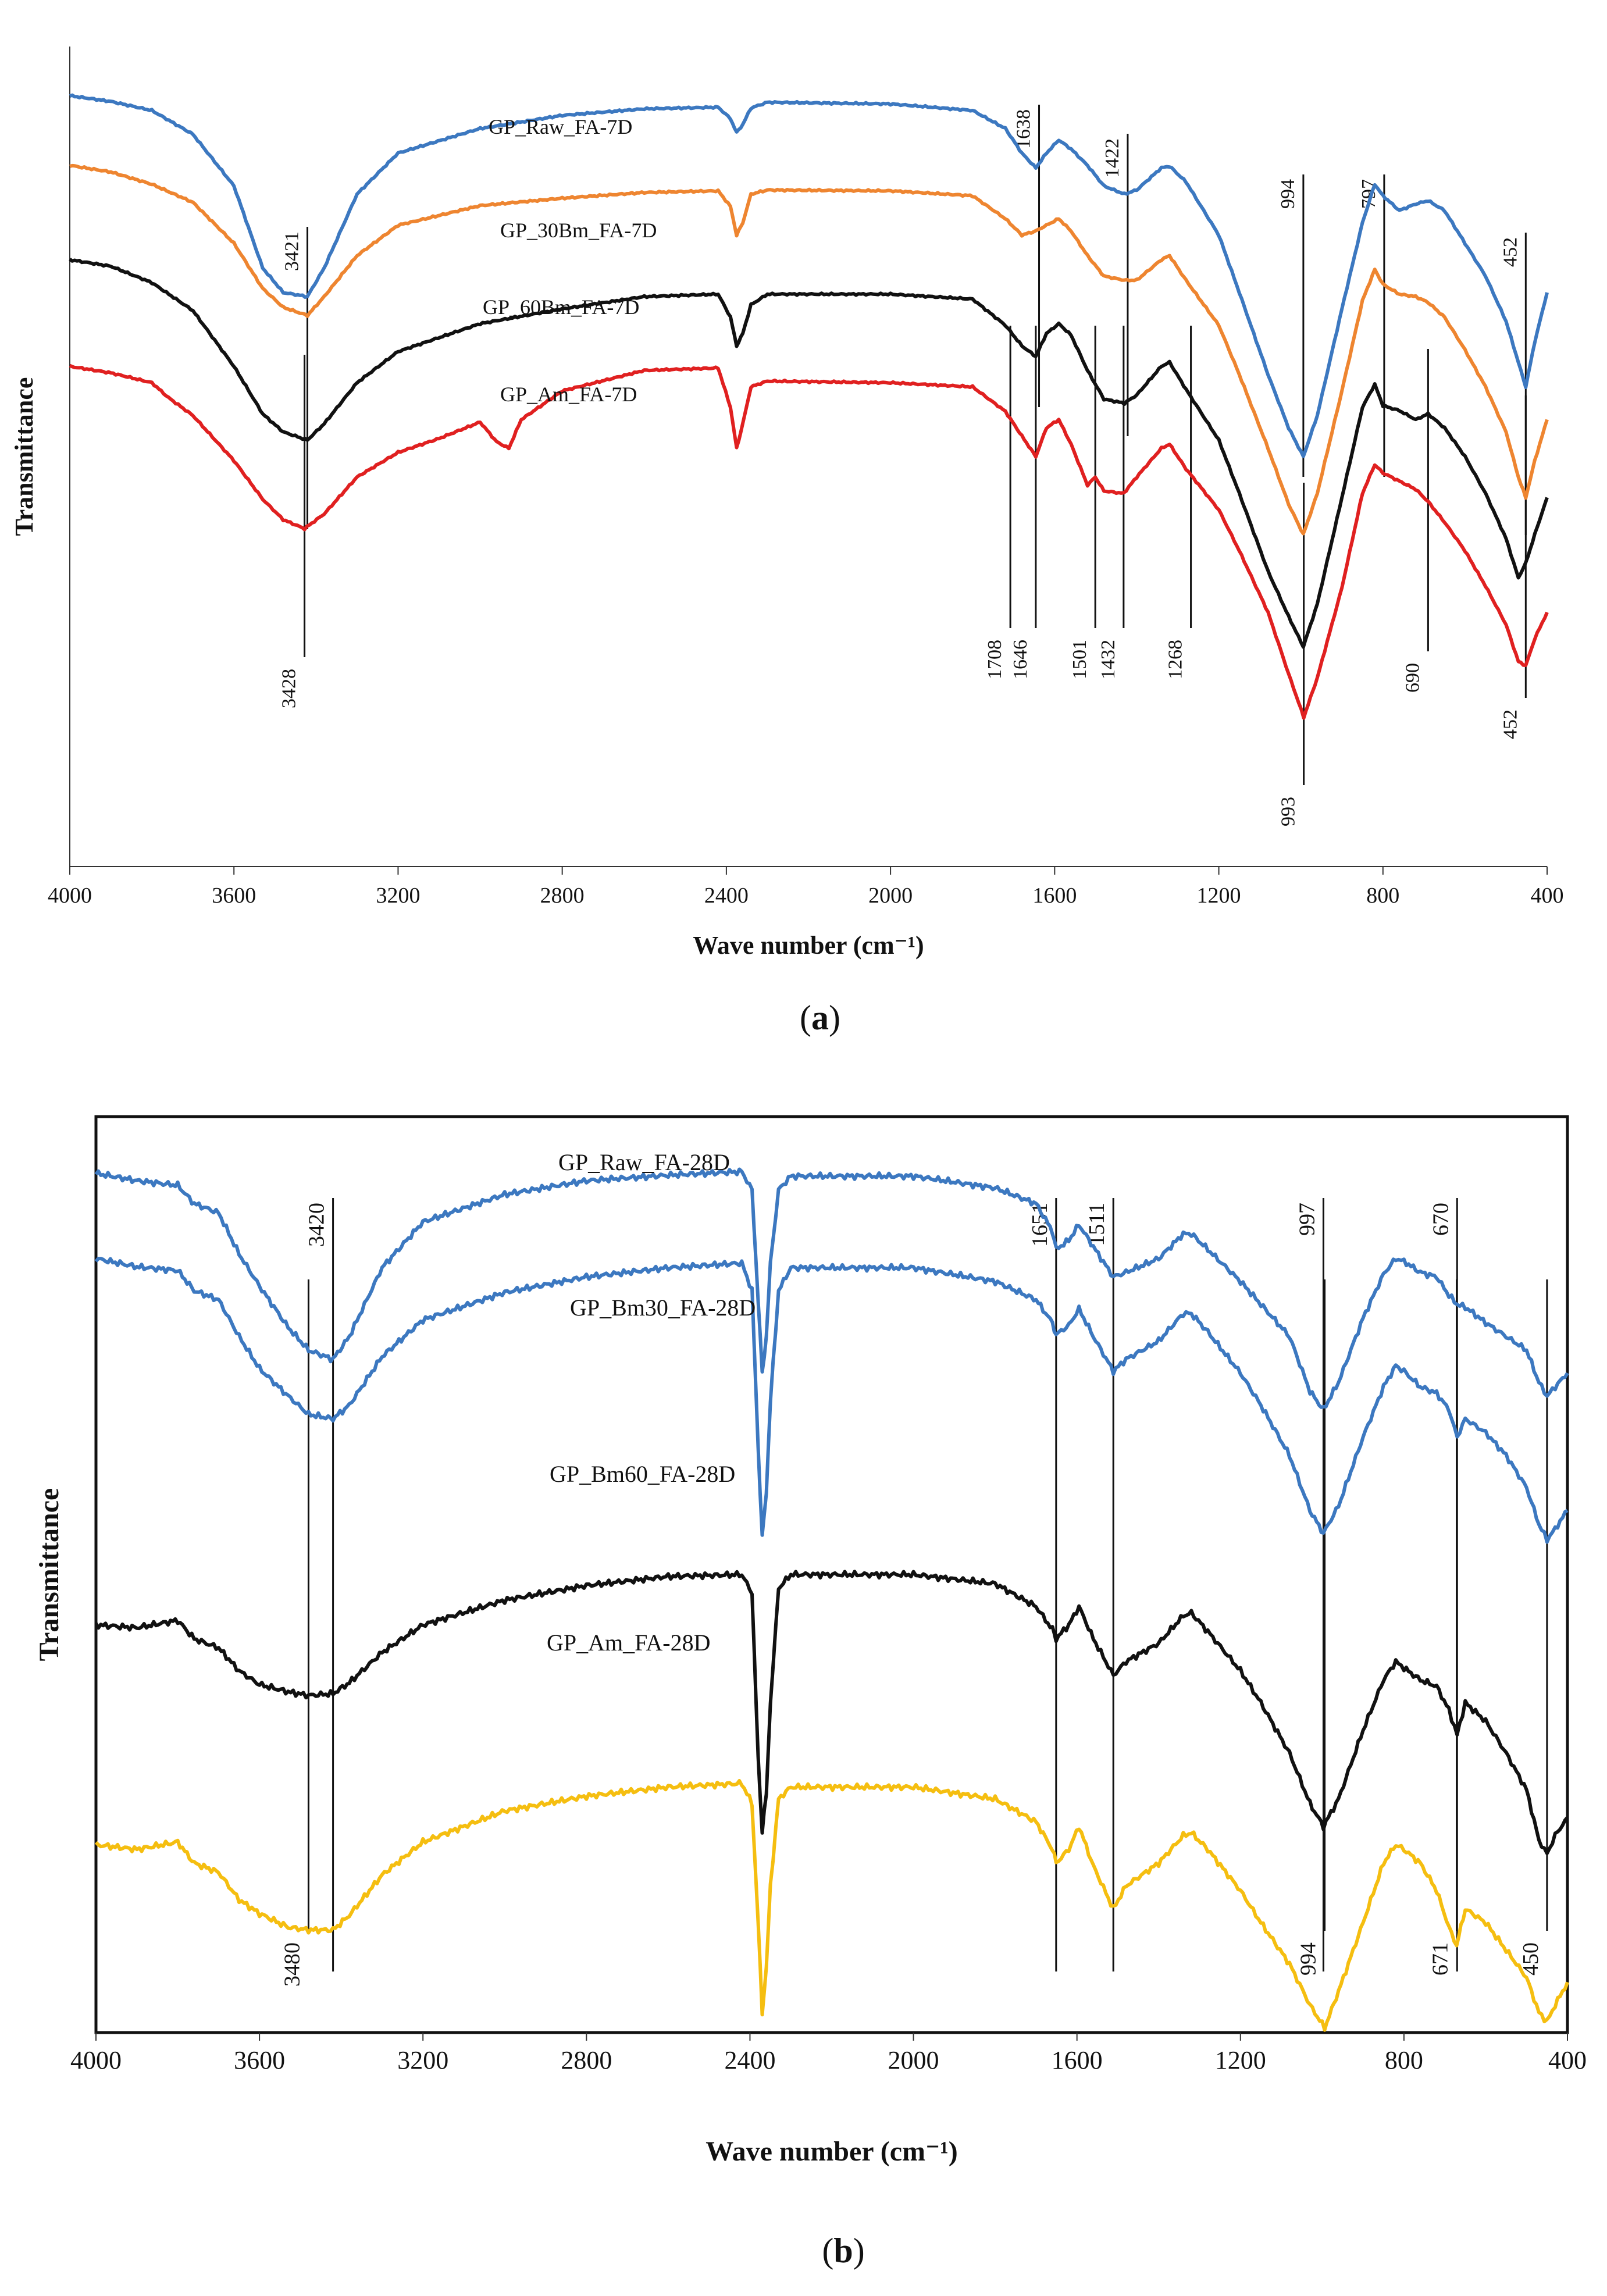 The height and width of the screenshot is (2296, 1607). What do you see at coordinates (1112, 158) in the screenshot?
I see `peak-label: 1422` at bounding box center [1112, 158].